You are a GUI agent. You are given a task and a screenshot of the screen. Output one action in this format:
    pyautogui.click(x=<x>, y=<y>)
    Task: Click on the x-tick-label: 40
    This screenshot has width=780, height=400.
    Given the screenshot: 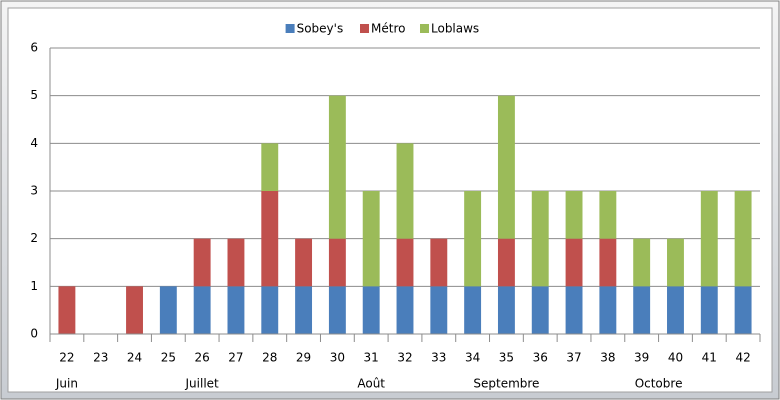 What is the action you would take?
    pyautogui.click(x=675, y=358)
    